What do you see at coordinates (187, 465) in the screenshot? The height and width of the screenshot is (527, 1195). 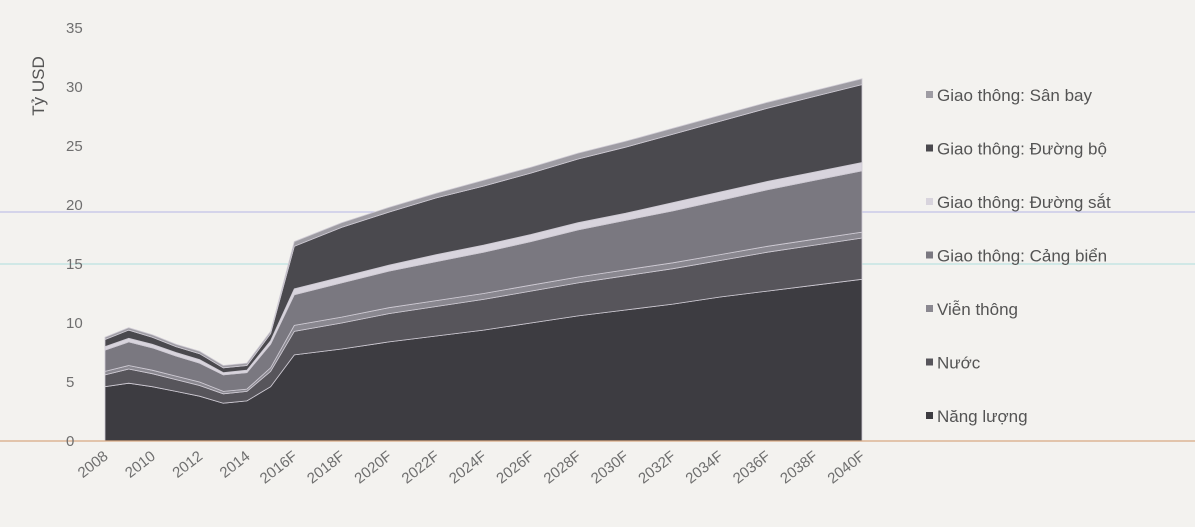 I see `x-tick-label: 2012` at bounding box center [187, 465].